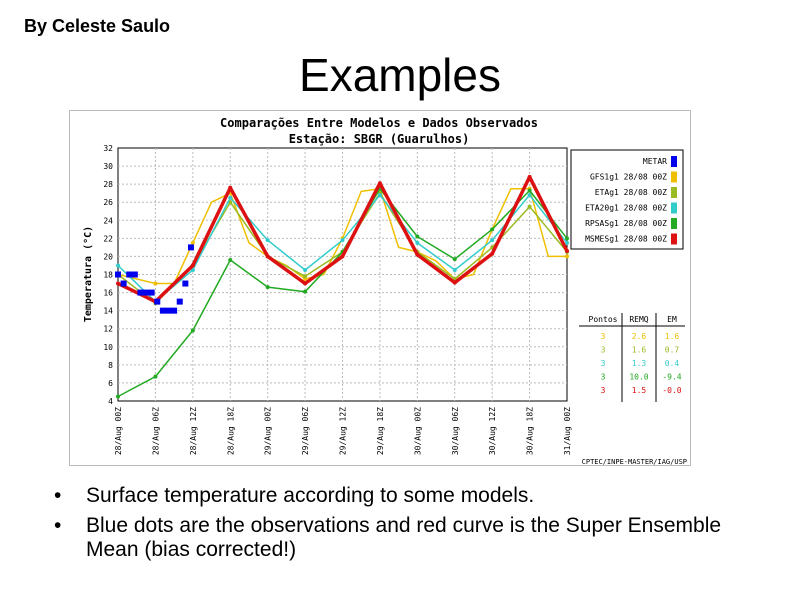 Image resolution: width=800 pixels, height=600 pixels. I want to click on y-tick-label: 6, so click(110, 383).